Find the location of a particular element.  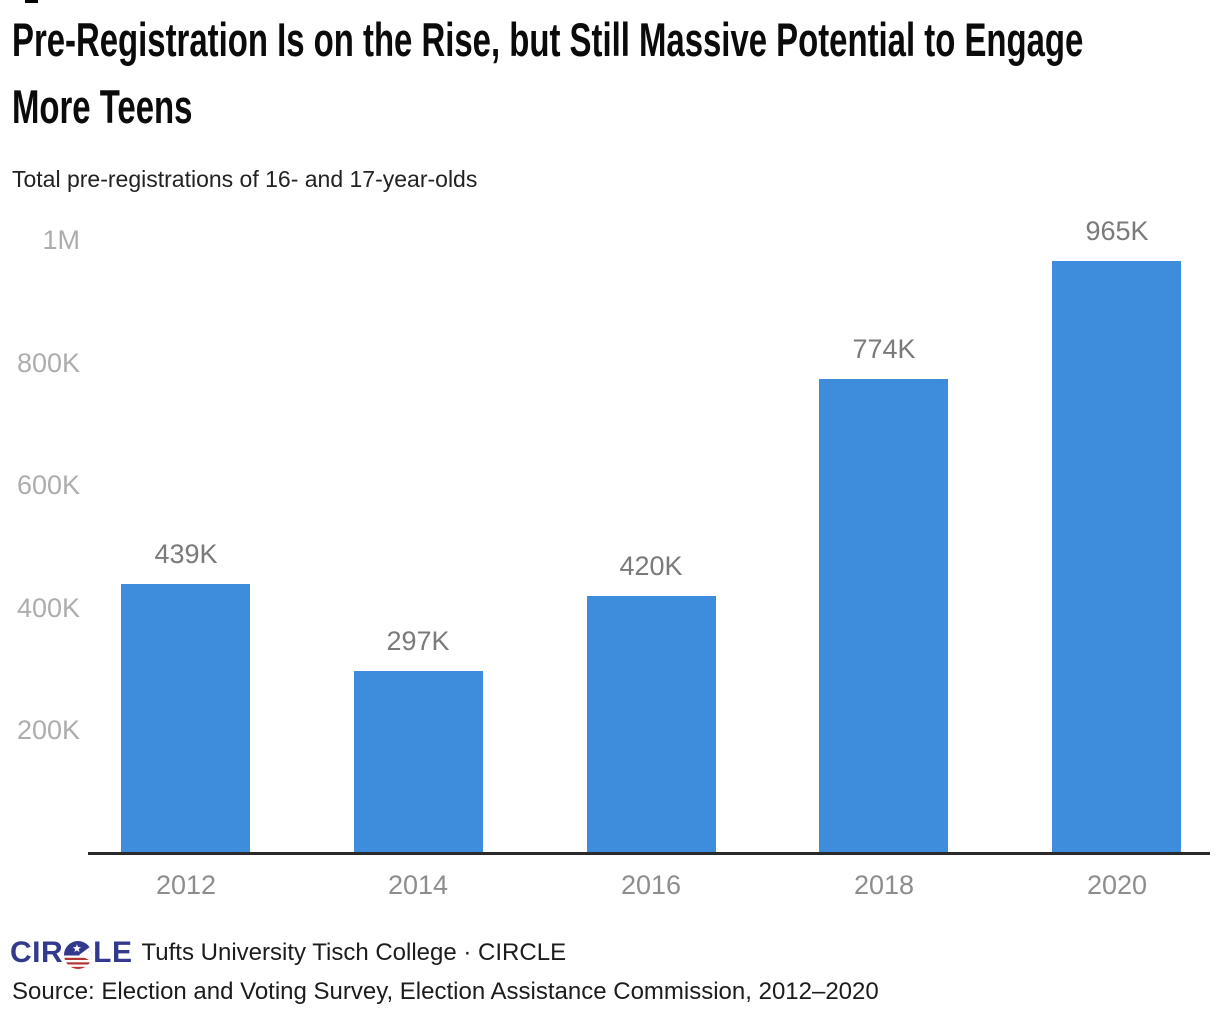

y-axis-tick-label: 800K is located at coordinates (48, 362).